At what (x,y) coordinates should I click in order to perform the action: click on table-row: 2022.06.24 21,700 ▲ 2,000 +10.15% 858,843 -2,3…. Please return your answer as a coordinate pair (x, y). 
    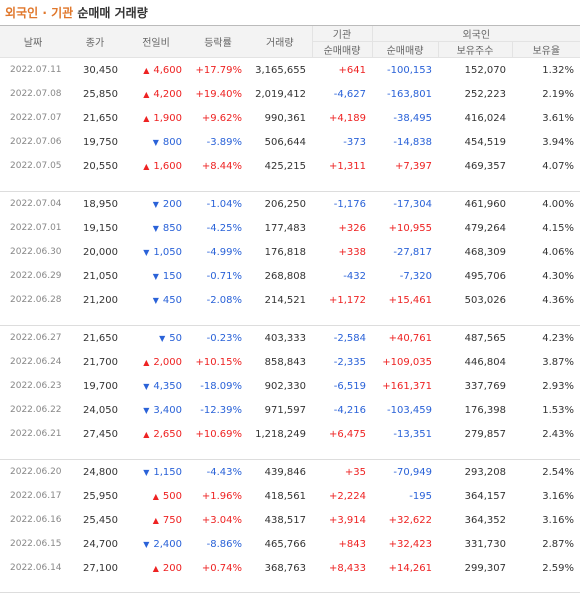
    Looking at the image, I should click on (290, 362).